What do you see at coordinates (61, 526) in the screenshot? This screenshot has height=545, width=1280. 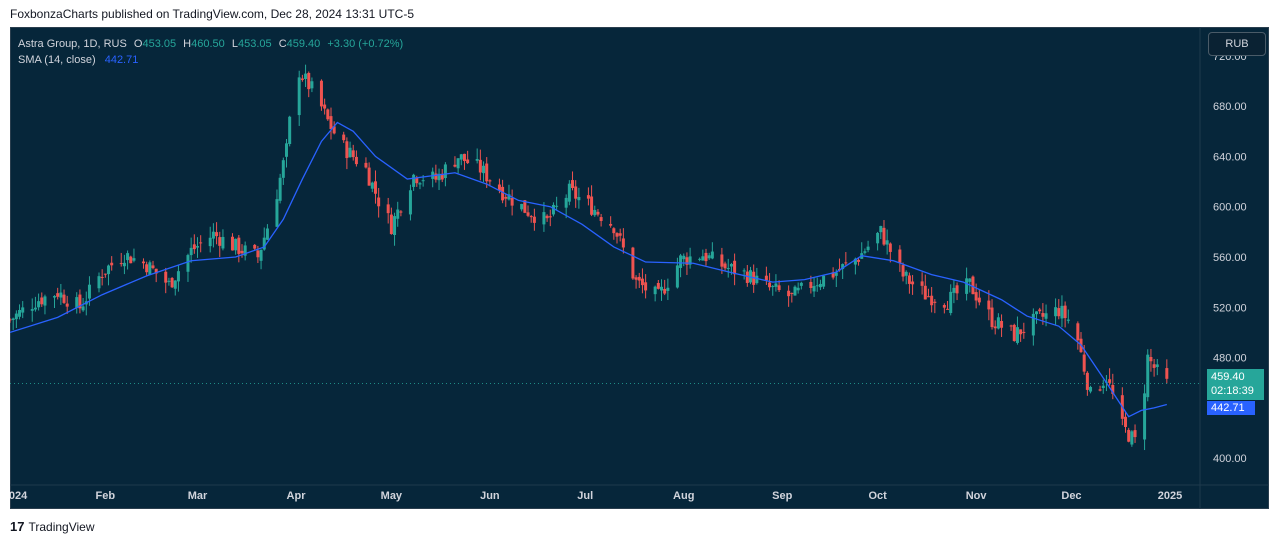 I see `tradingview-brand: TradingView` at bounding box center [61, 526].